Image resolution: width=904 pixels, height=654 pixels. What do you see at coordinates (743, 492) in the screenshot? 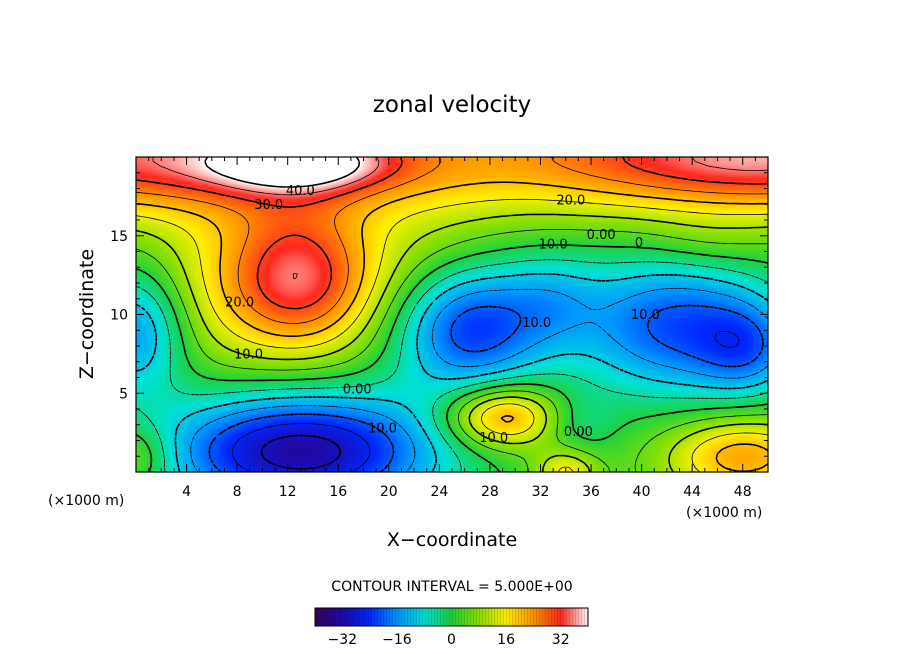
I see `x-tick-label: 48` at bounding box center [743, 492].